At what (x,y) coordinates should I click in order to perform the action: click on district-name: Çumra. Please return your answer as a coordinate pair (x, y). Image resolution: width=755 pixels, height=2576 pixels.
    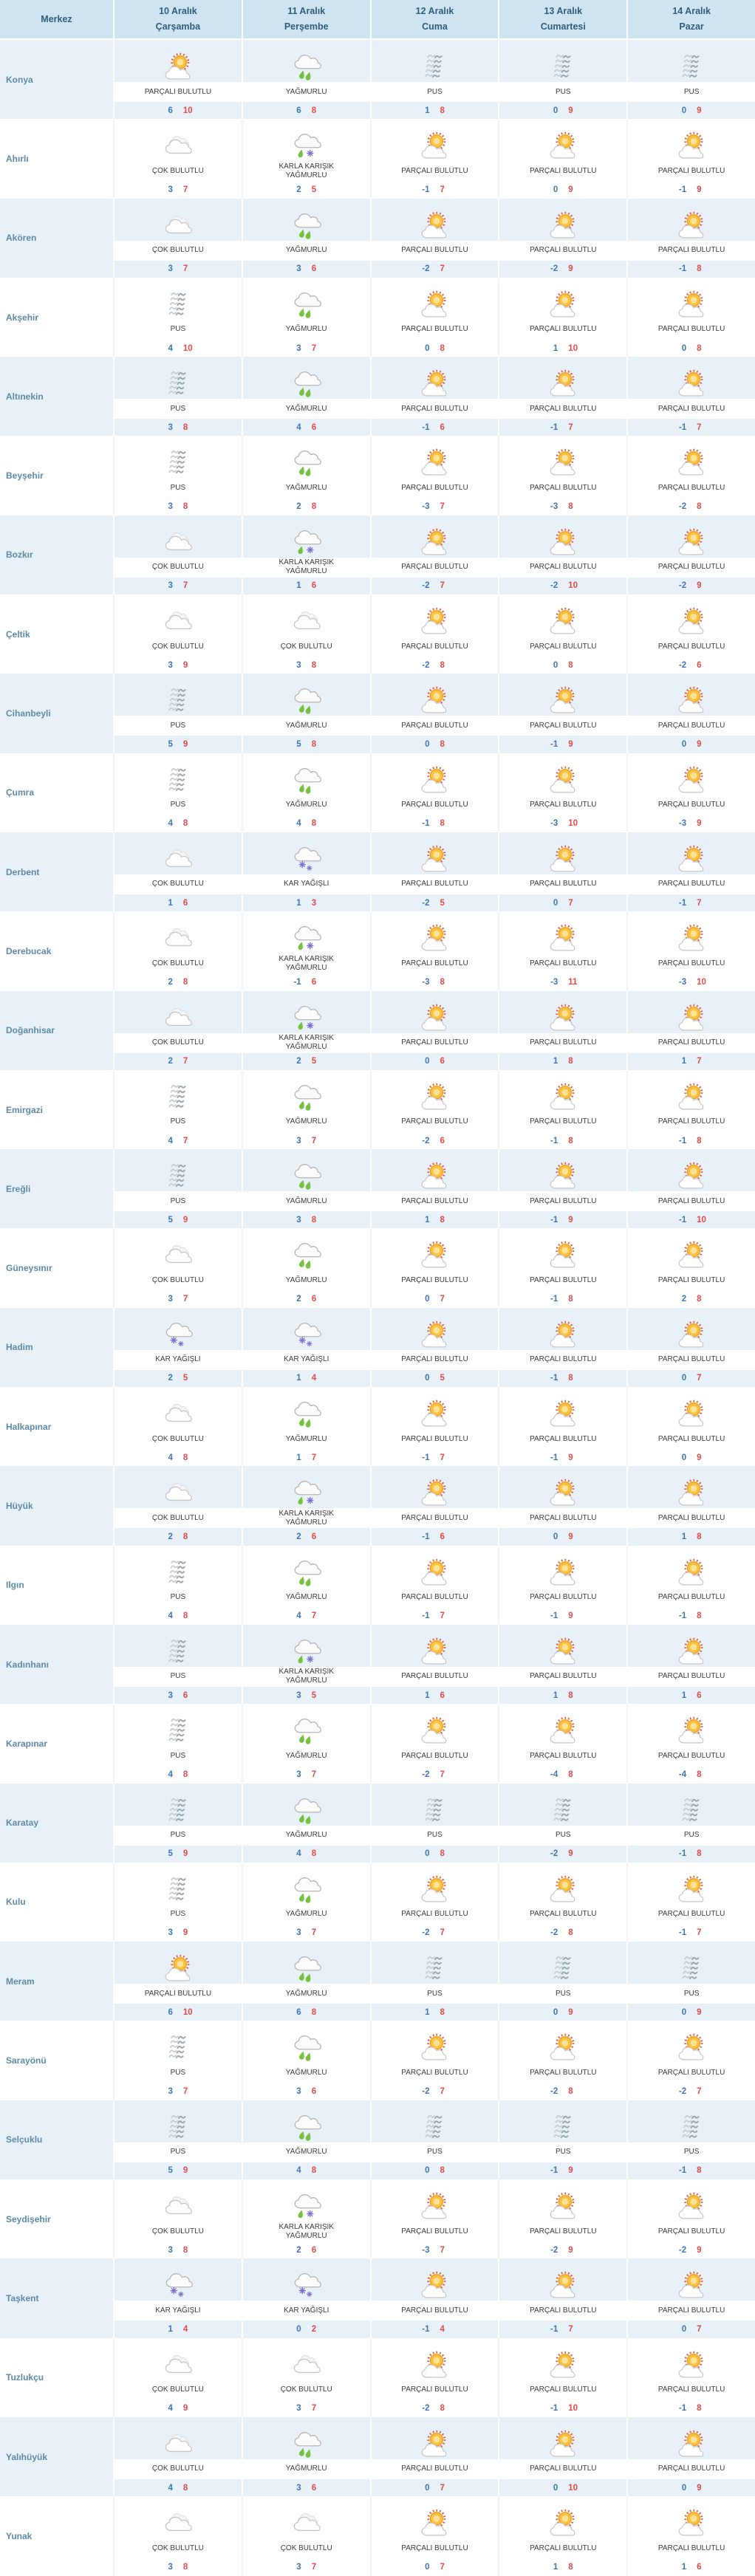
    Looking at the image, I should click on (20, 792).